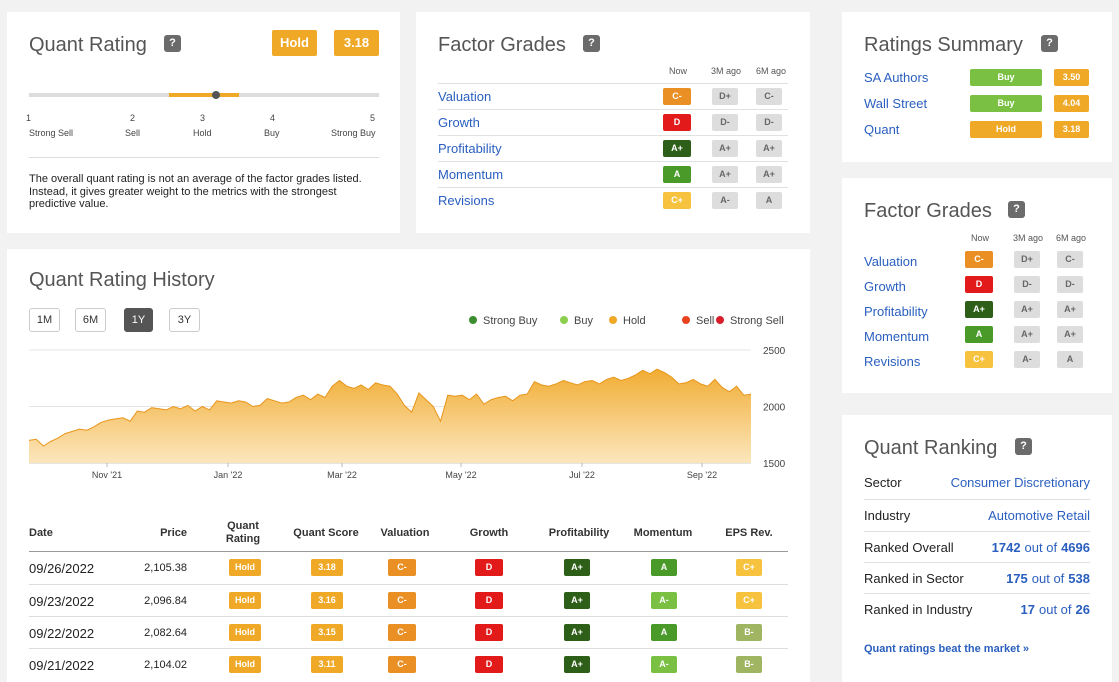 Image resolution: width=1119 pixels, height=682 pixels. I want to click on row-momentum: A, so click(664, 567).